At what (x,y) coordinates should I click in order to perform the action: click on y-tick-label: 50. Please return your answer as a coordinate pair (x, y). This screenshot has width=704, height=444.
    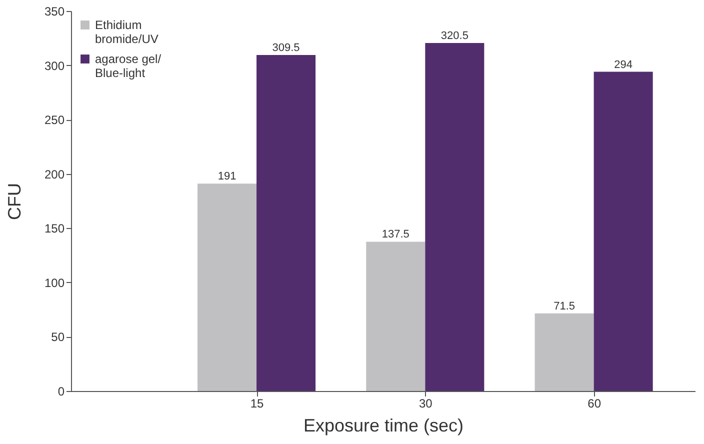
    Looking at the image, I should click on (58, 337).